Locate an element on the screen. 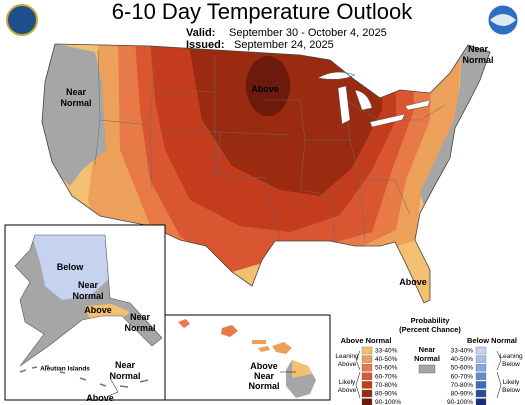  issued-label: Issued: is located at coordinates (205, 45).